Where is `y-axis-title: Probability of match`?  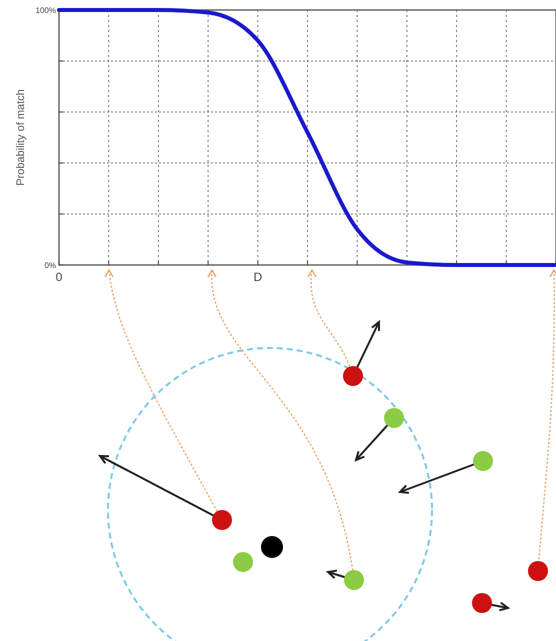
y-axis-title: Probability of match is located at coordinates (21, 137).